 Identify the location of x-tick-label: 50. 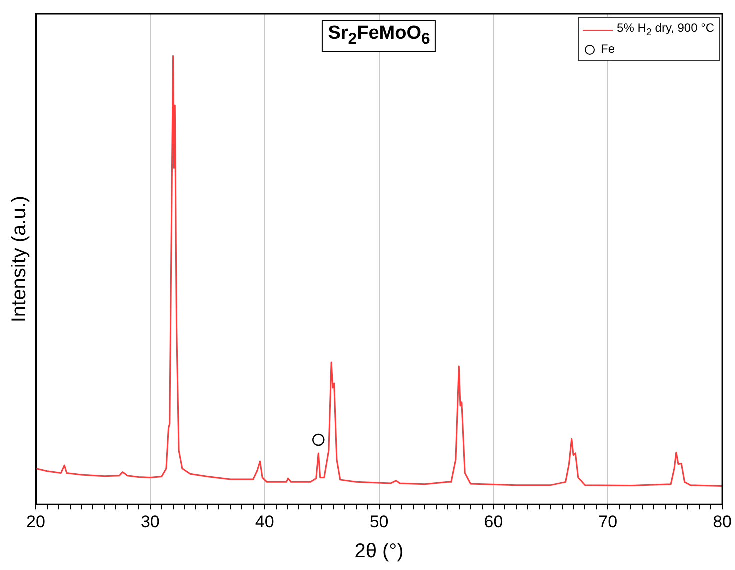
(379, 522).